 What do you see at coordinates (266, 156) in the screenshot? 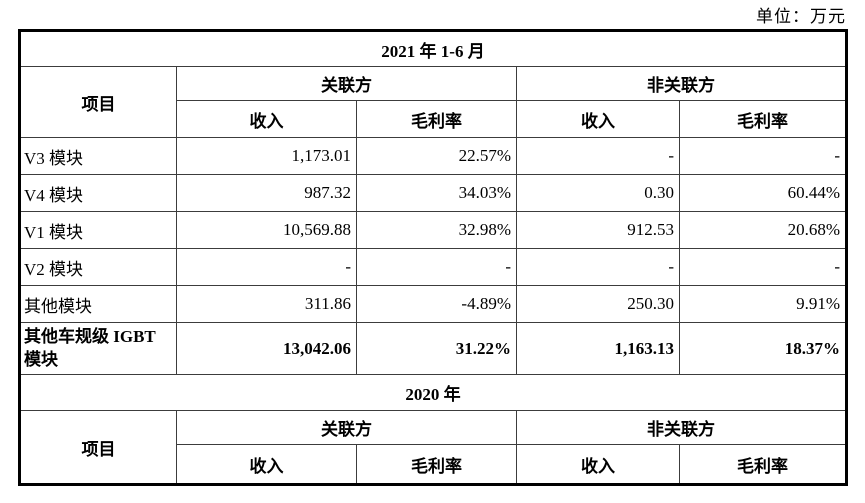
I see `related-revenue-value: 1,173.01` at bounding box center [266, 156].